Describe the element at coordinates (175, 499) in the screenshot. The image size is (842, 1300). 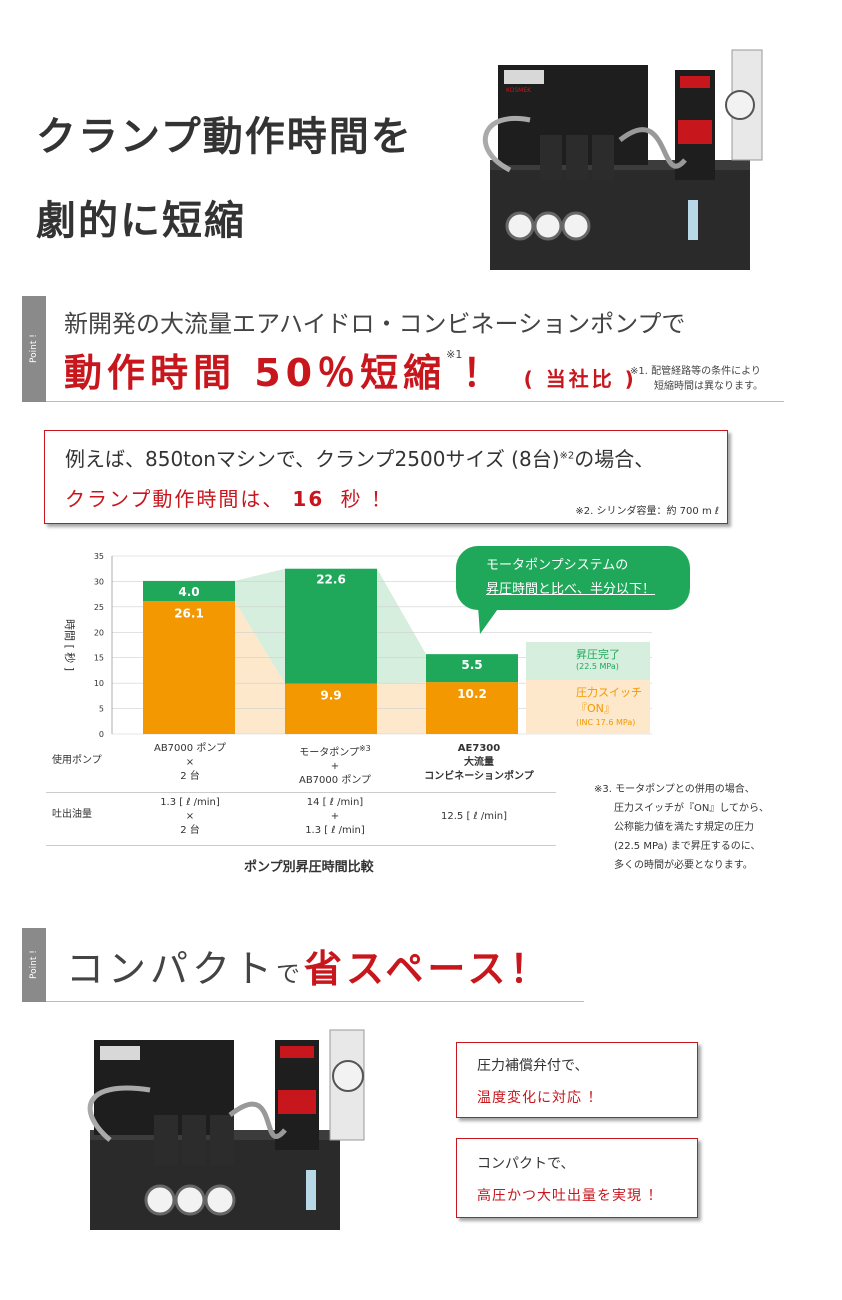
I see `example-line2-a: クランプ動作時間は、` at that location.